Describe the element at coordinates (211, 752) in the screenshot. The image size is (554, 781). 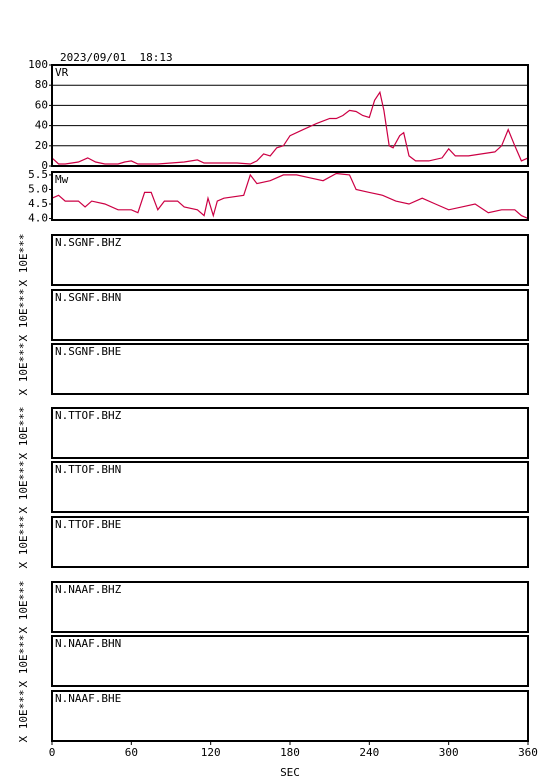
I see `x-tick-label: 120` at that location.